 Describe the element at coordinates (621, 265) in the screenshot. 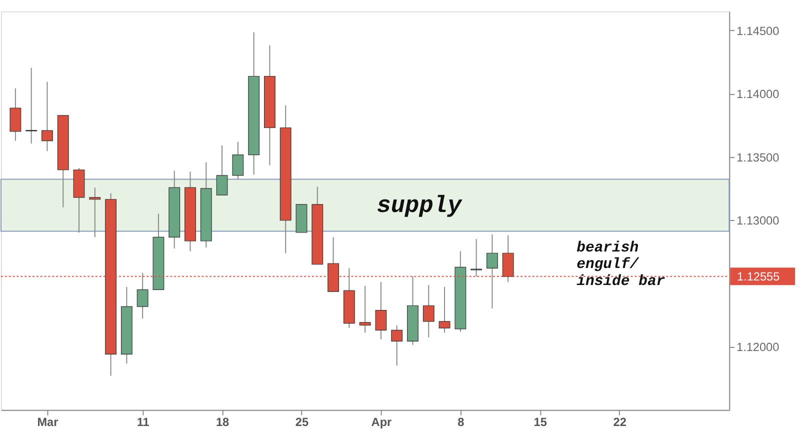

I see `annotation: bearish engulf/ inside bar` at that location.